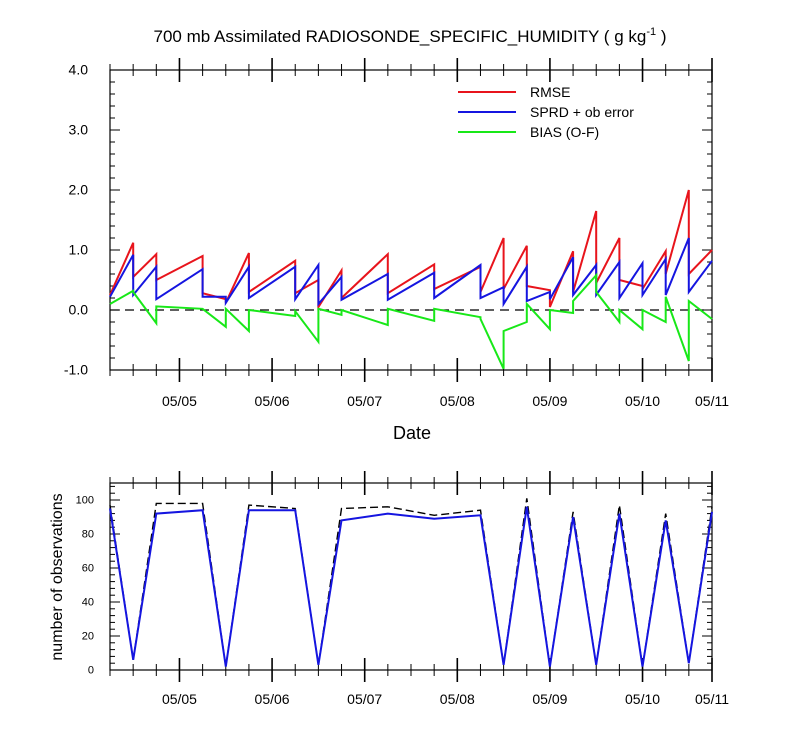 Image resolution: width=800 pixels, height=750 pixels. What do you see at coordinates (712, 699) in the screenshot?
I see `bottom-x-tick-label: 05/11` at bounding box center [712, 699].